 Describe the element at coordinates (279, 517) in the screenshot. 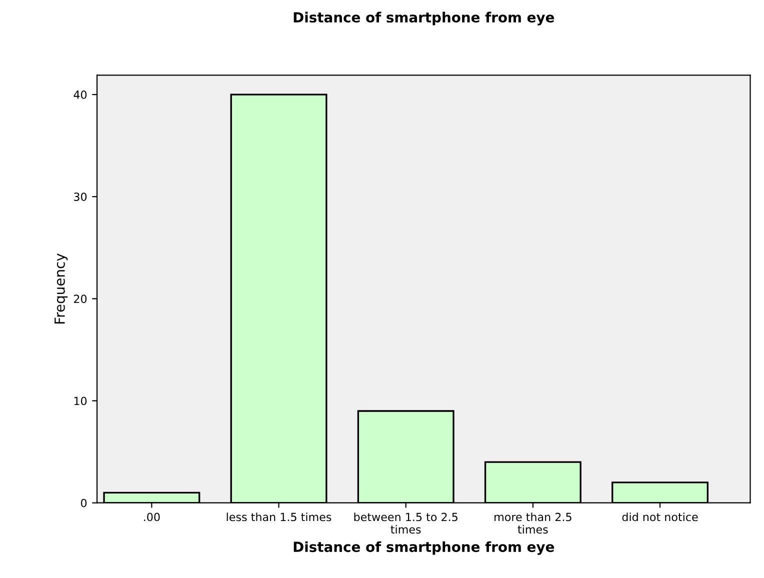

I see `x-tick-label: less than 1.5 times` at that location.